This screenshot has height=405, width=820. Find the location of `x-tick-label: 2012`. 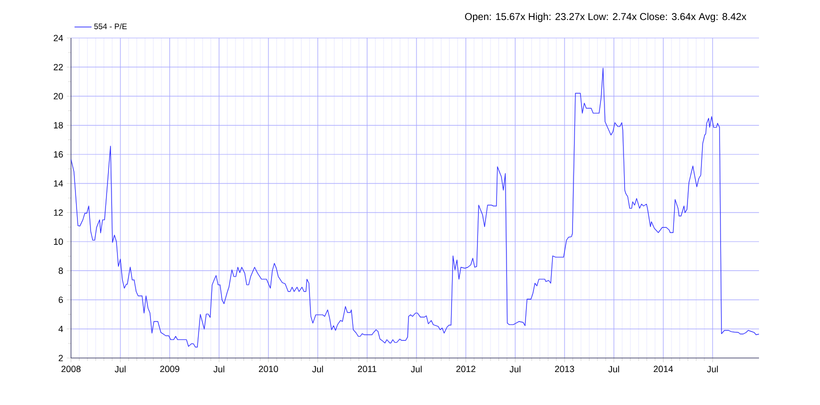

x-tick-label: 2012 is located at coordinates (466, 369).